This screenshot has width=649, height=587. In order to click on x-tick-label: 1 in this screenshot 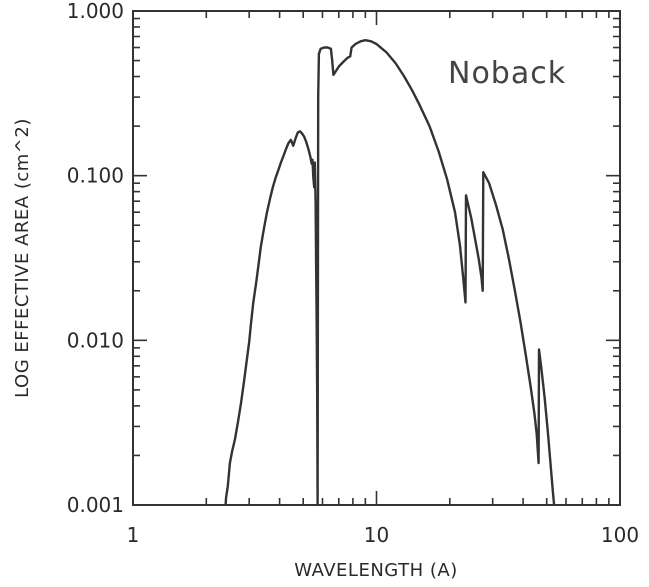, I will do `click(133, 535)`.